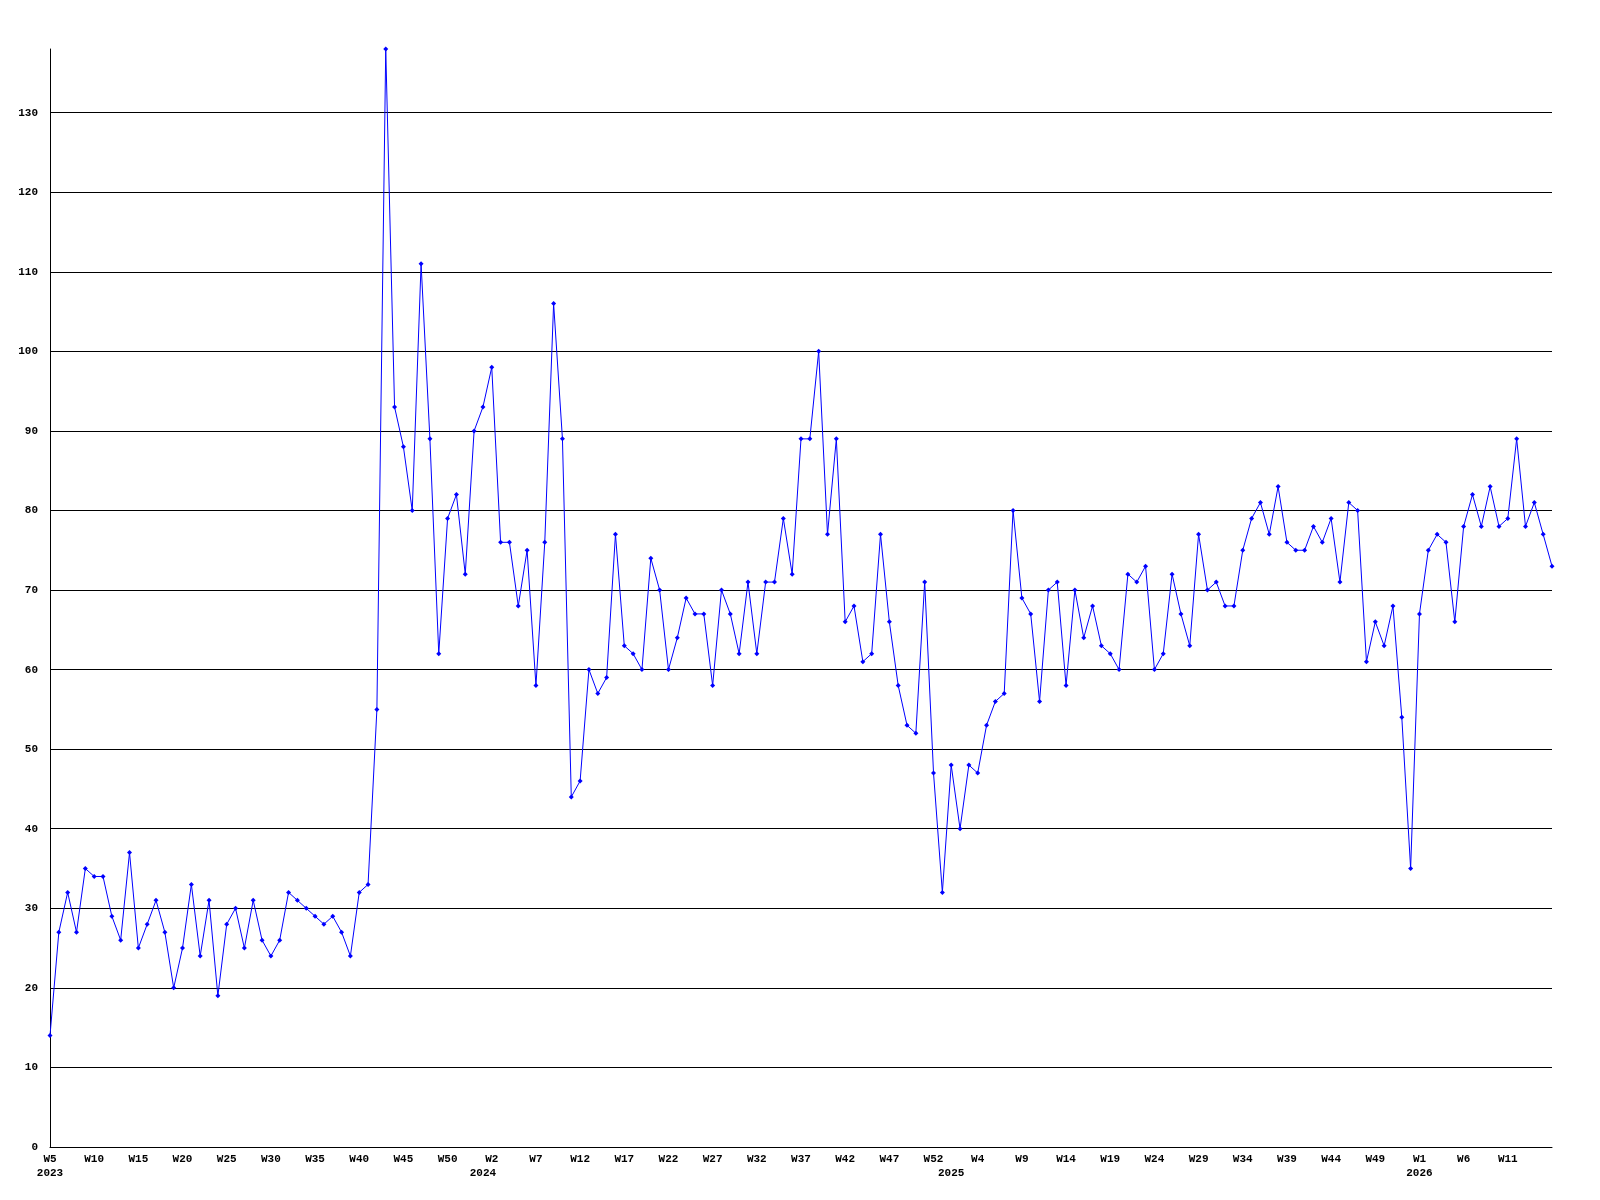 Image resolution: width=1600 pixels, height=1200 pixels. I want to click on x-tick-label: W35, so click(315, 1159).